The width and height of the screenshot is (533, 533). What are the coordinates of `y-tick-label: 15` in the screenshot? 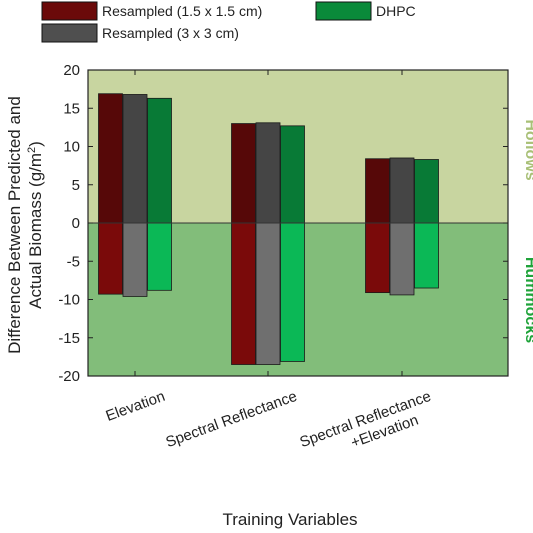 It's located at (71, 108).